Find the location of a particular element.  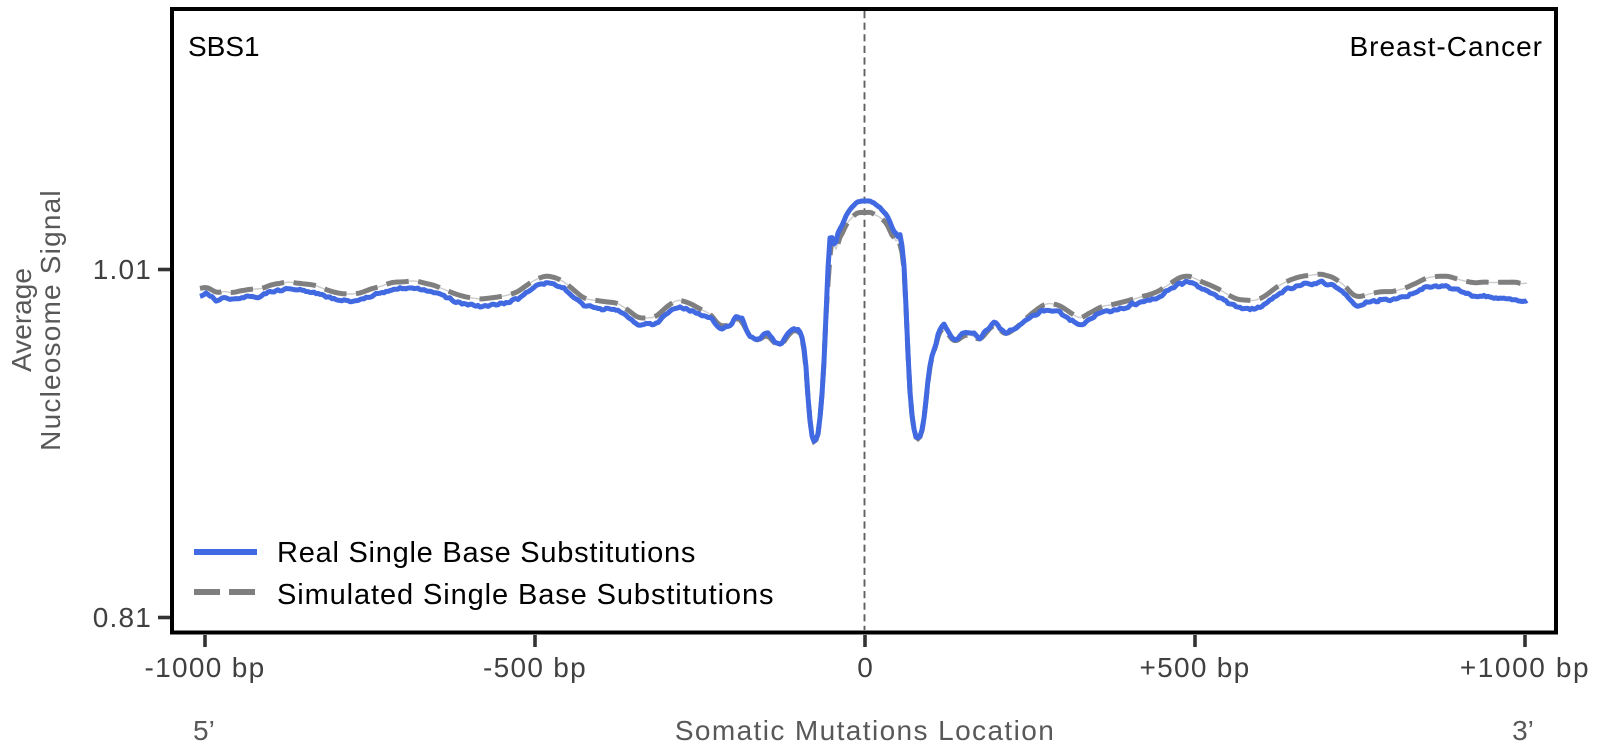

svg-text: SBS1 is located at coordinates (224, 46).